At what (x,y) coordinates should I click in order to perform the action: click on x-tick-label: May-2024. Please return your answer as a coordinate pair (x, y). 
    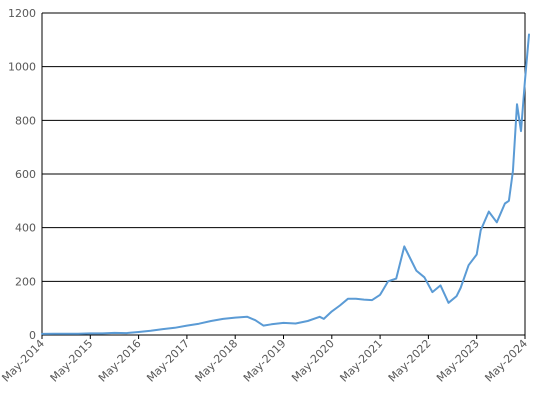
    Looking at the image, I should click on (506, 361).